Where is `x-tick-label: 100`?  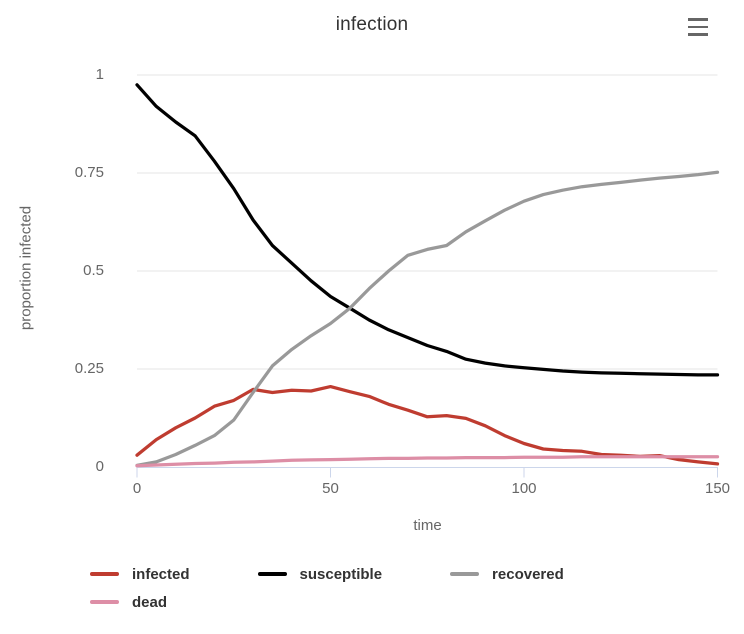
x-tick-label: 100 is located at coordinates (524, 488).